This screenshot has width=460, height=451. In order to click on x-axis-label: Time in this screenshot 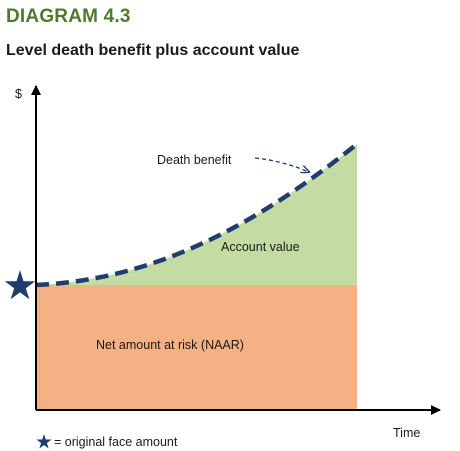, I will do `click(406, 433)`.